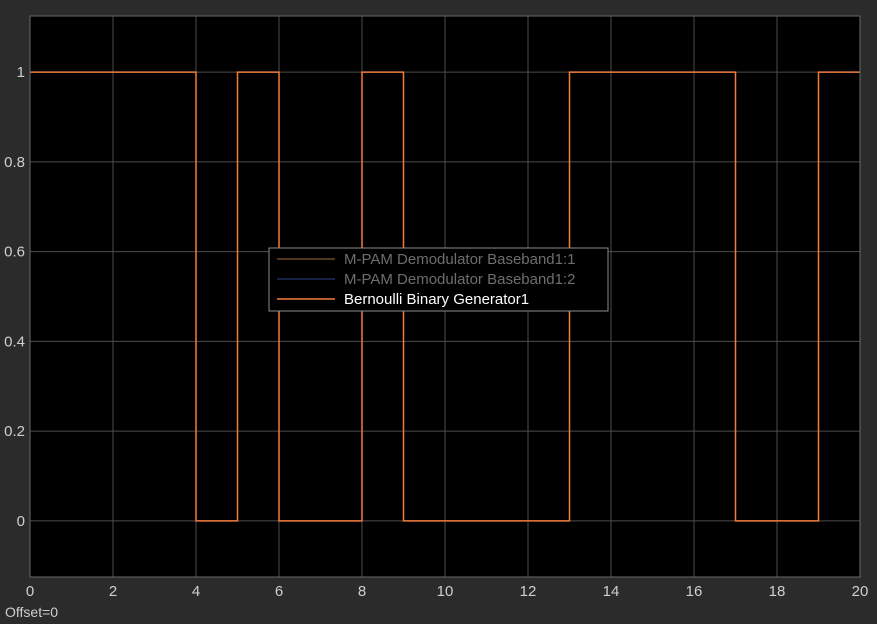 Image resolution: width=877 pixels, height=624 pixels. Describe the element at coordinates (436, 299) in the screenshot. I see `legend-label: Bernoulli Binary Generator1` at that location.